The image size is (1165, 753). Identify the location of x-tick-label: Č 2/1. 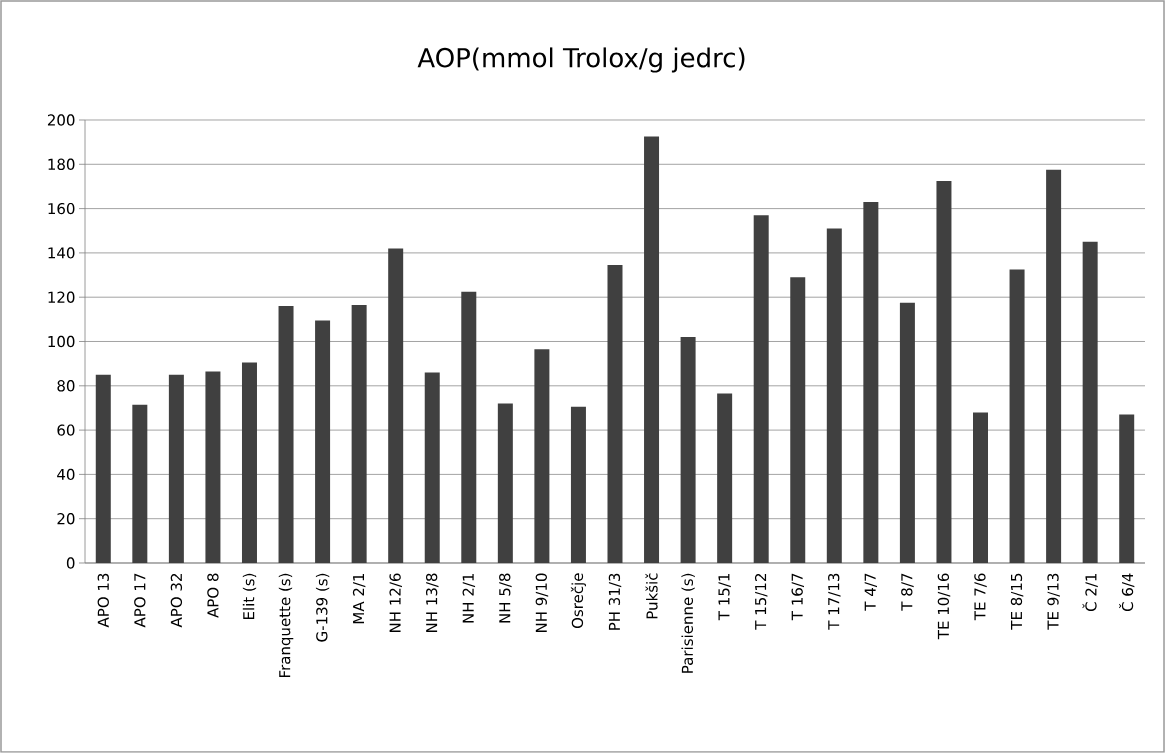
(1090, 592).